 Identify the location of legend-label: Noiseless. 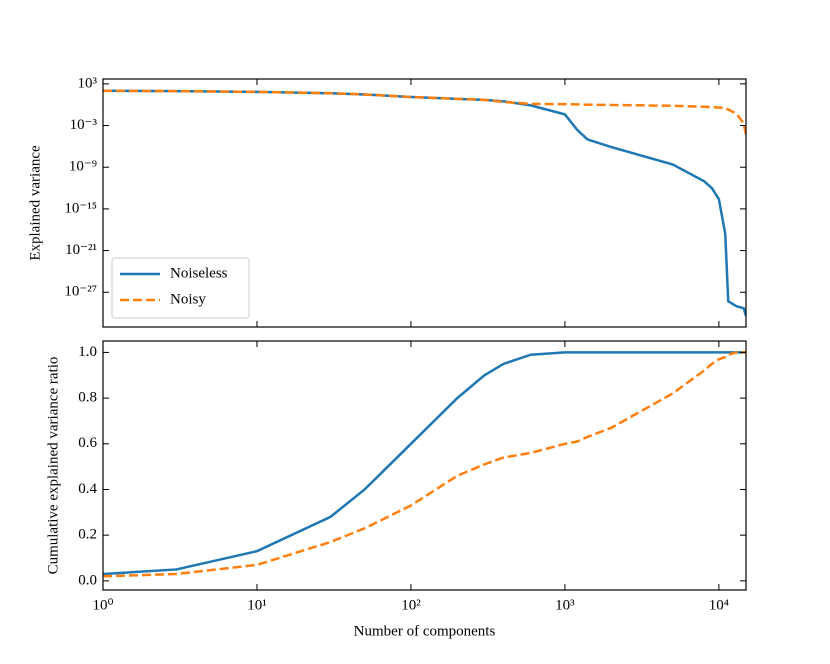
(199, 273).